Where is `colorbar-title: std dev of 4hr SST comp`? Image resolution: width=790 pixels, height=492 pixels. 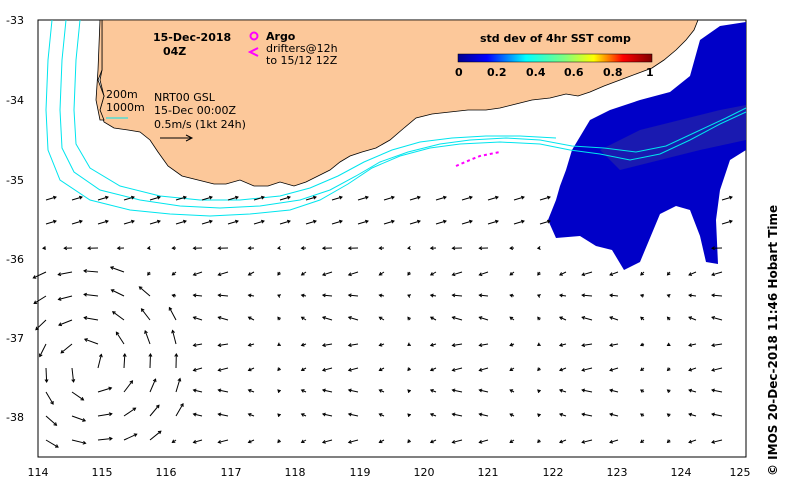
colorbar-title: std dev of 4hr SST comp is located at coordinates (555, 38).